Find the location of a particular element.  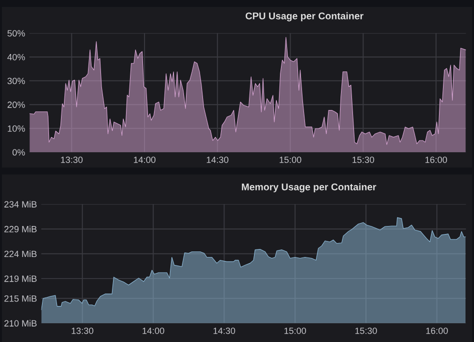

y-tick-label: 50% is located at coordinates (16, 33).